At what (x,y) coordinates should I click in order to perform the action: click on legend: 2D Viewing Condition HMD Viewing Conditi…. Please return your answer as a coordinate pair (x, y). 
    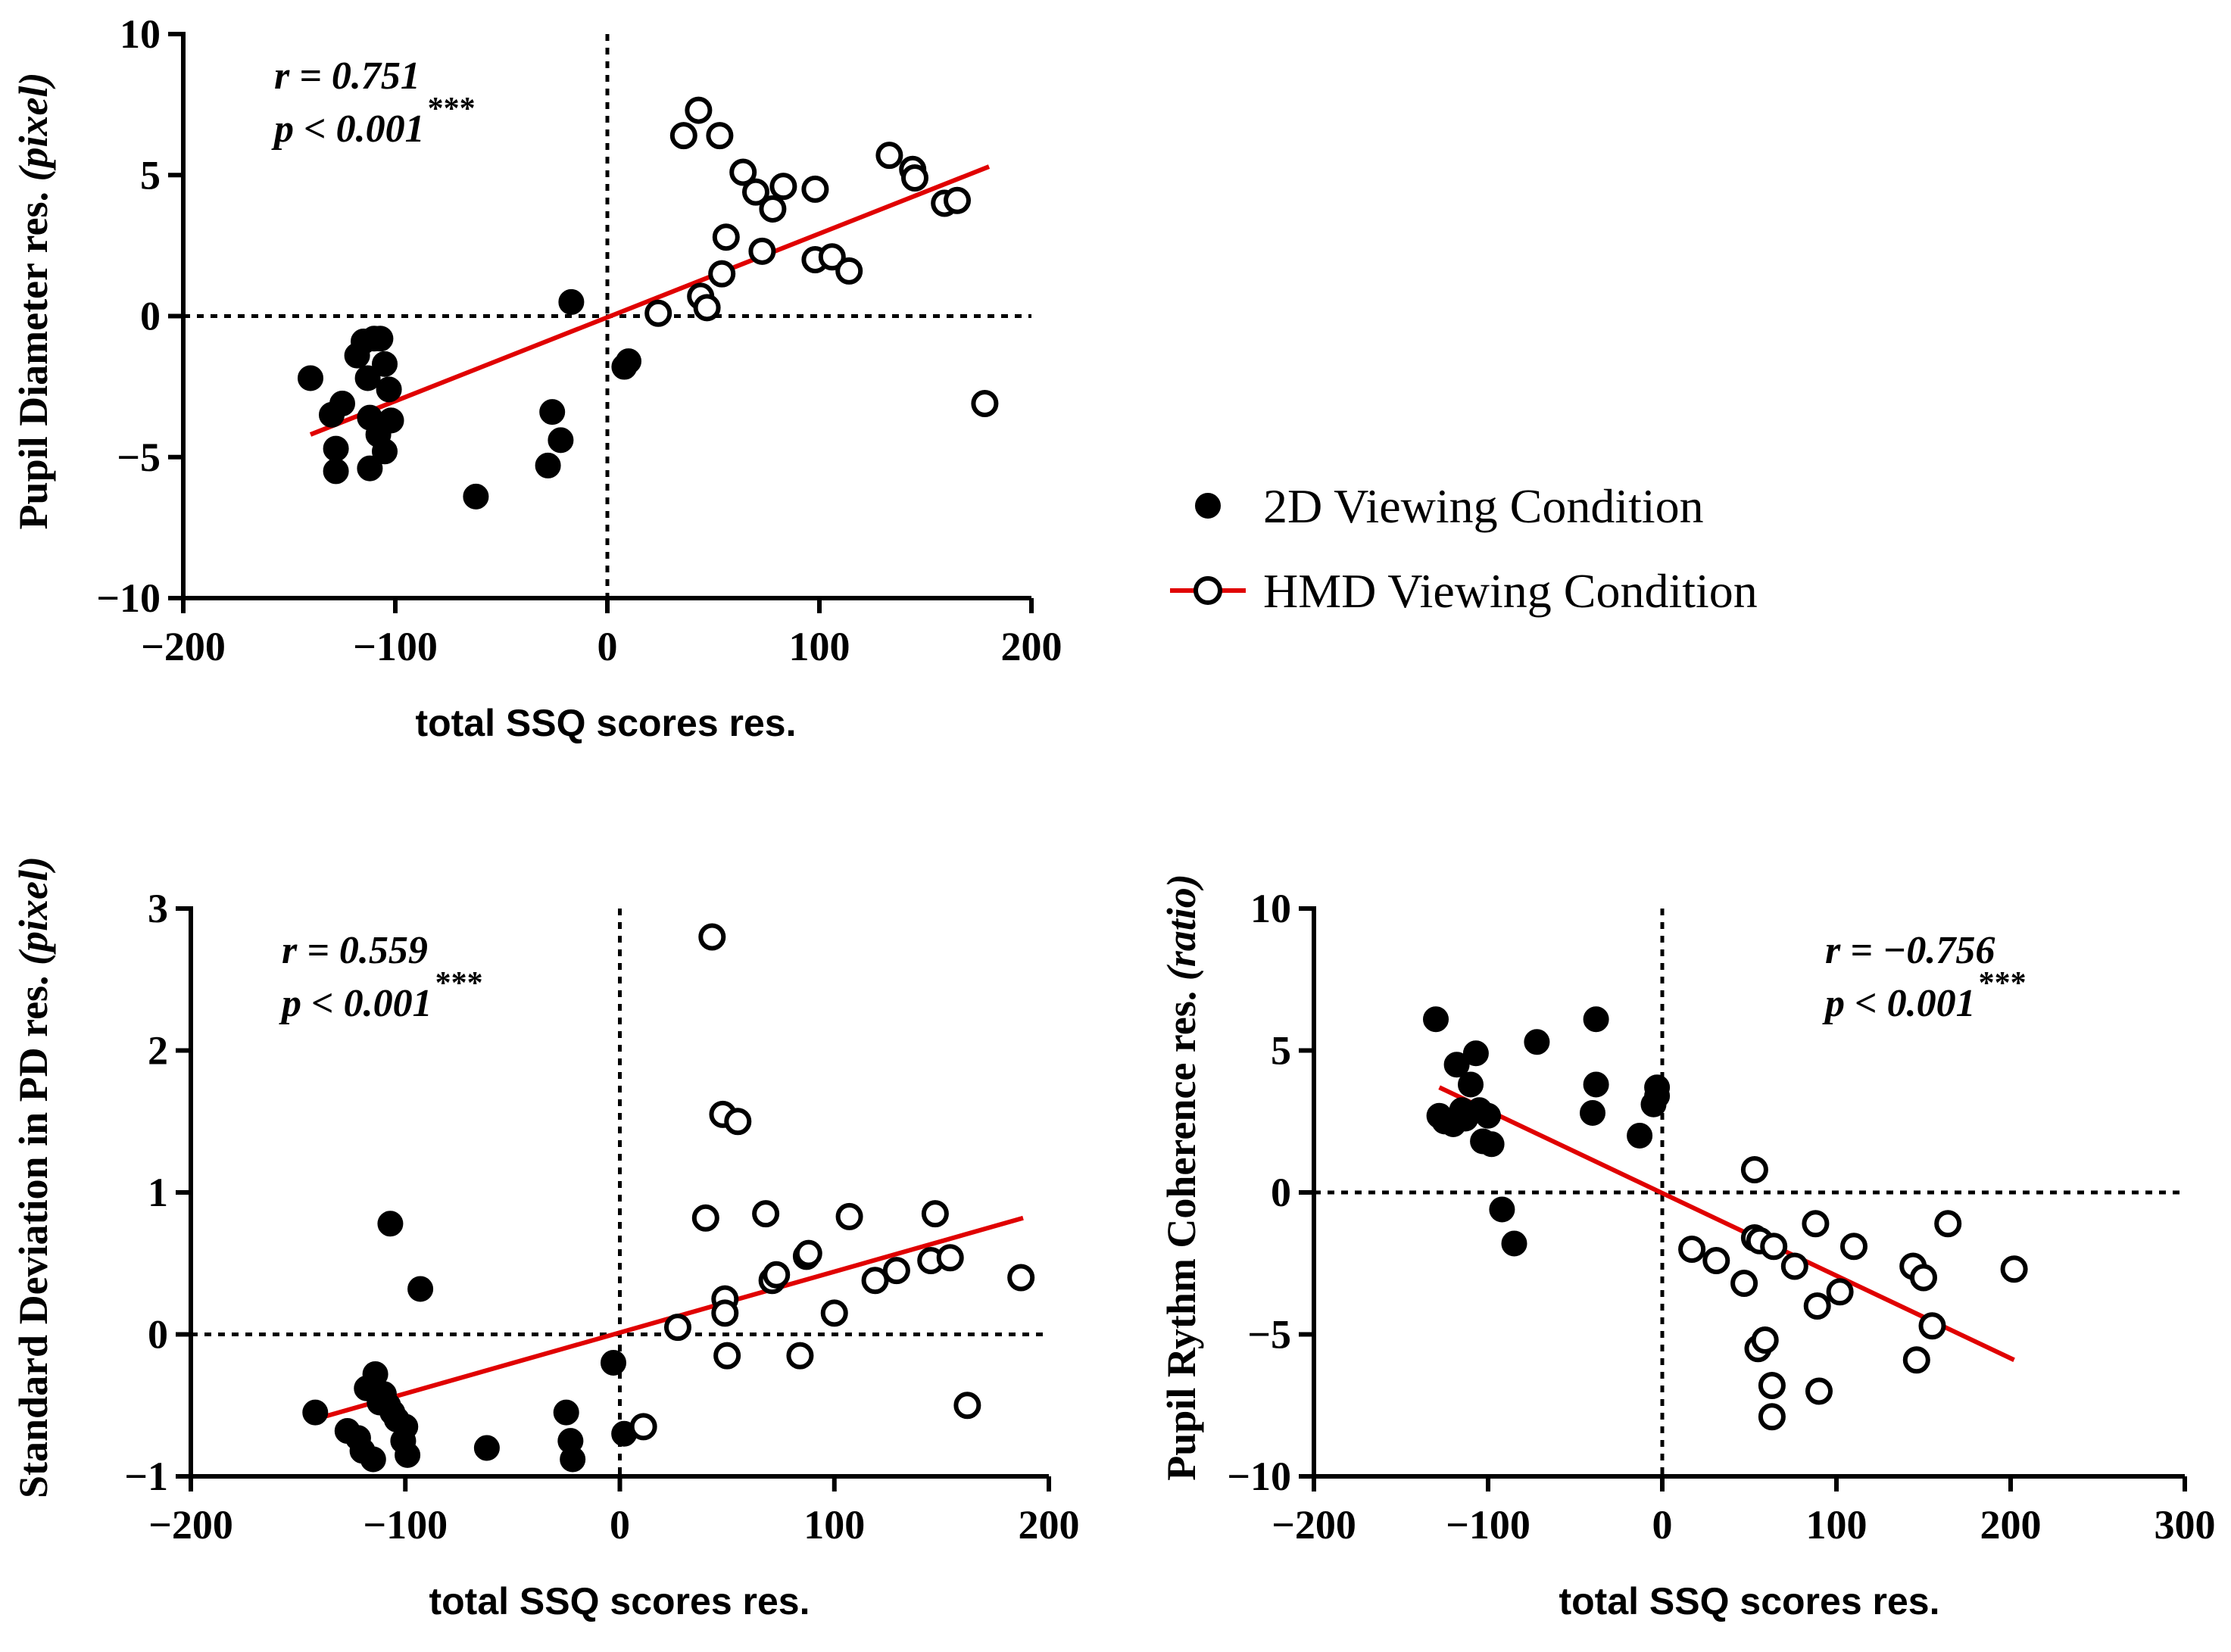
    Looking at the image, I should click on (1464, 548).